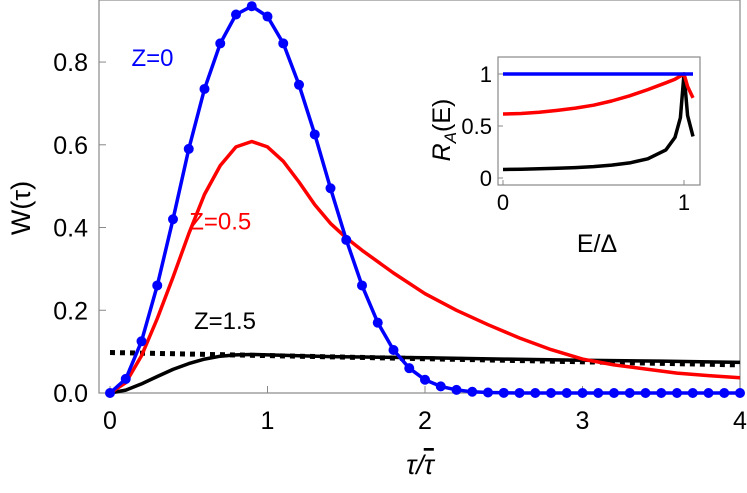 The height and width of the screenshot is (493, 747). Describe the element at coordinates (110, 421) in the screenshot. I see `x-tick-label: 0` at that location.